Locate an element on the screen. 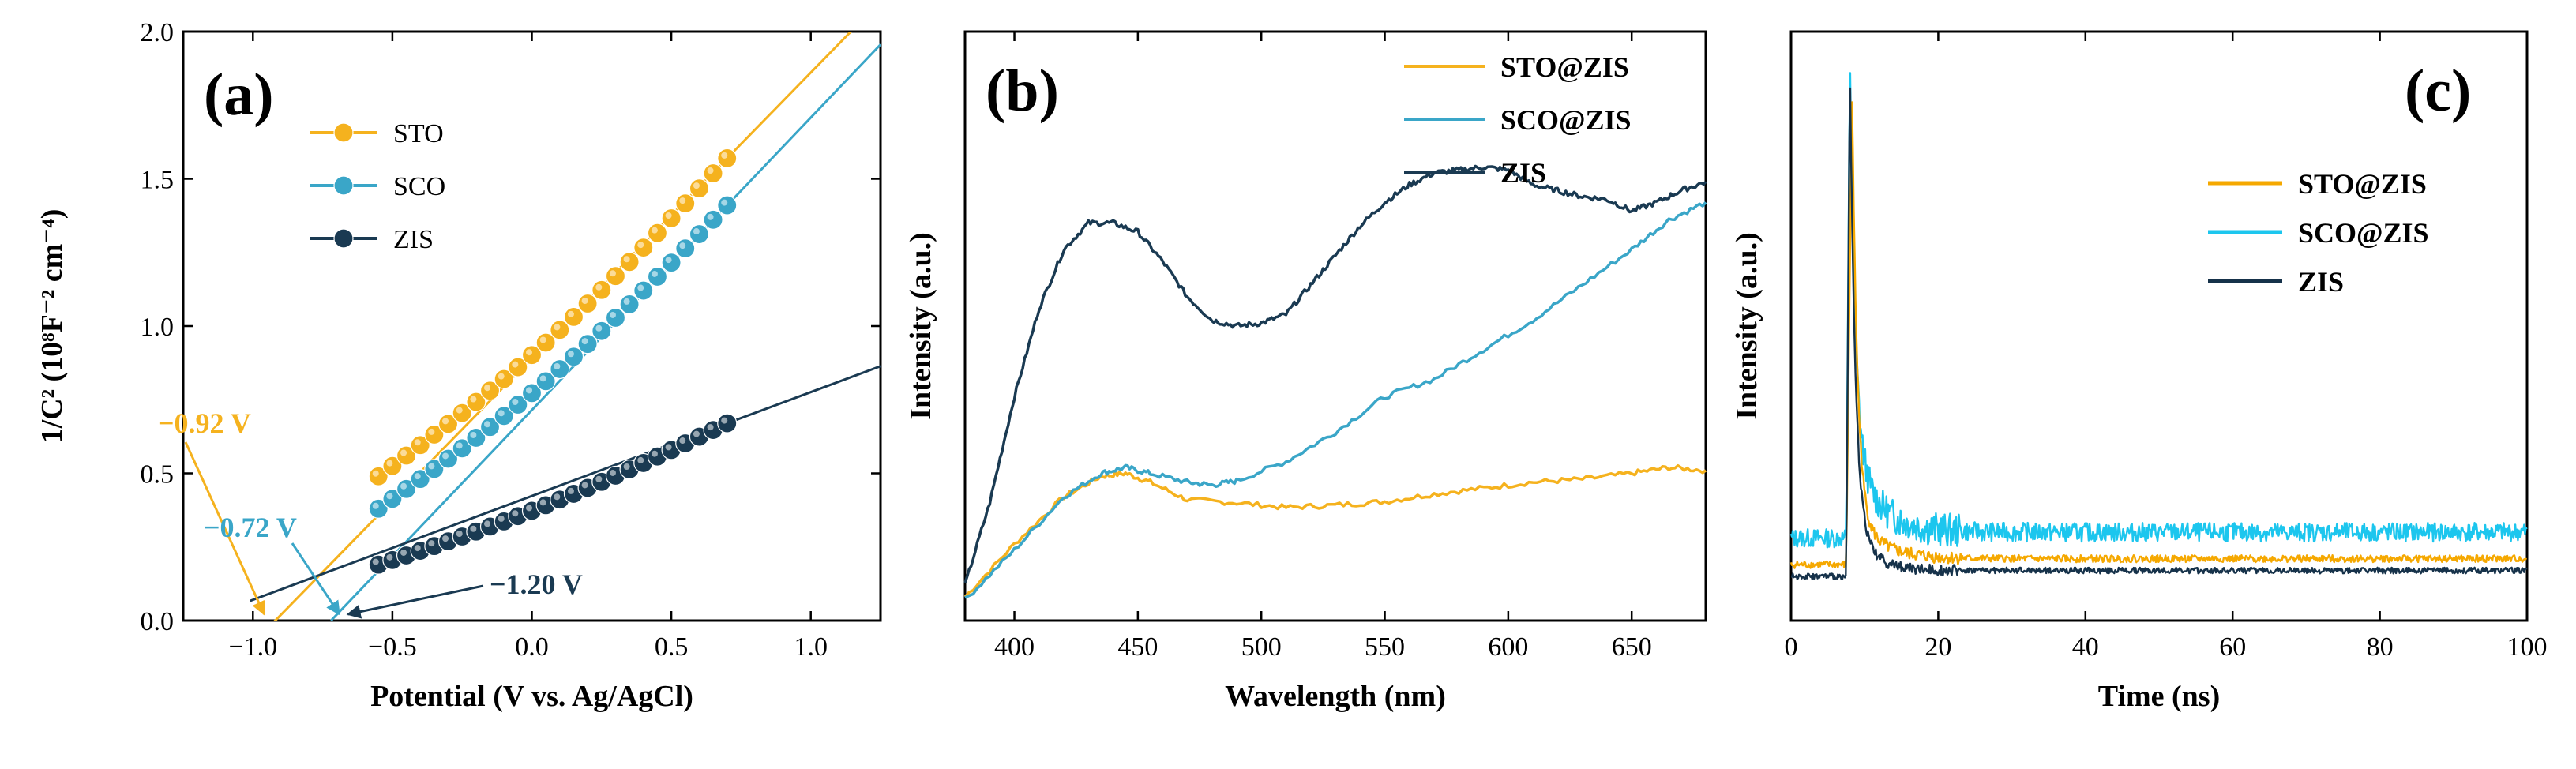 The height and width of the screenshot is (769, 2576). panel-letter: (a) is located at coordinates (239, 95).